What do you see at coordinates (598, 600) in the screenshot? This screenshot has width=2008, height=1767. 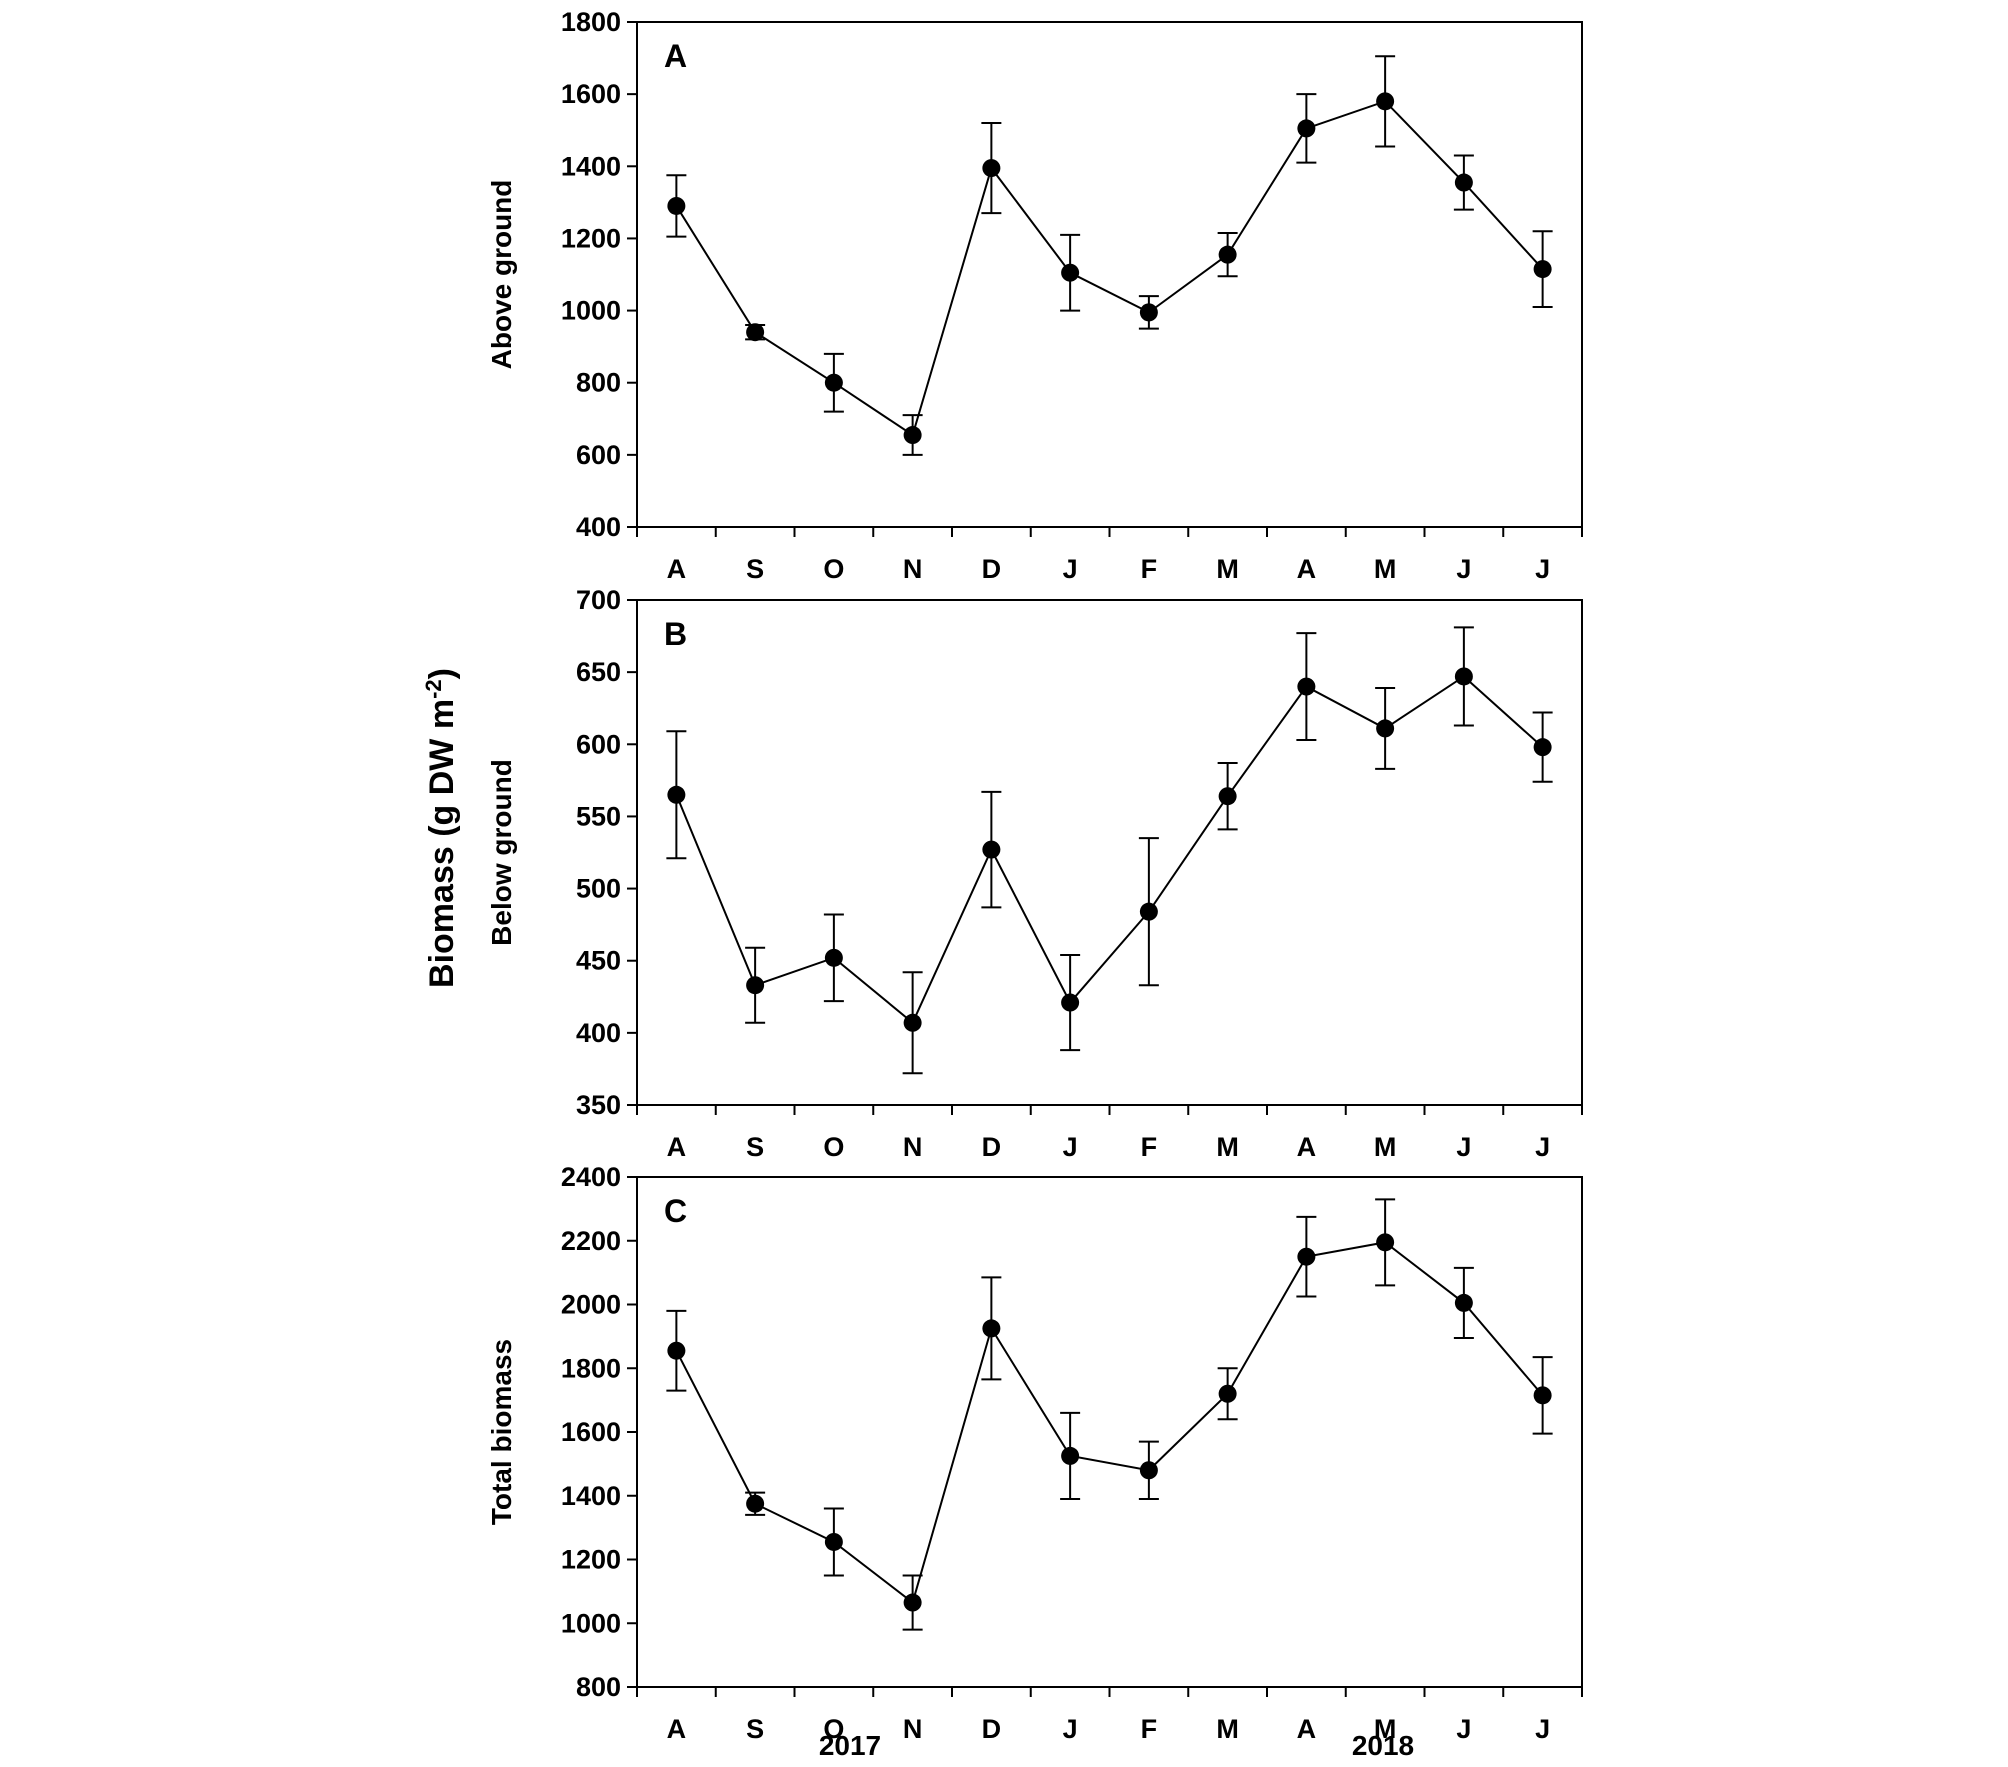 I see `y-tick-label: 700` at bounding box center [598, 600].